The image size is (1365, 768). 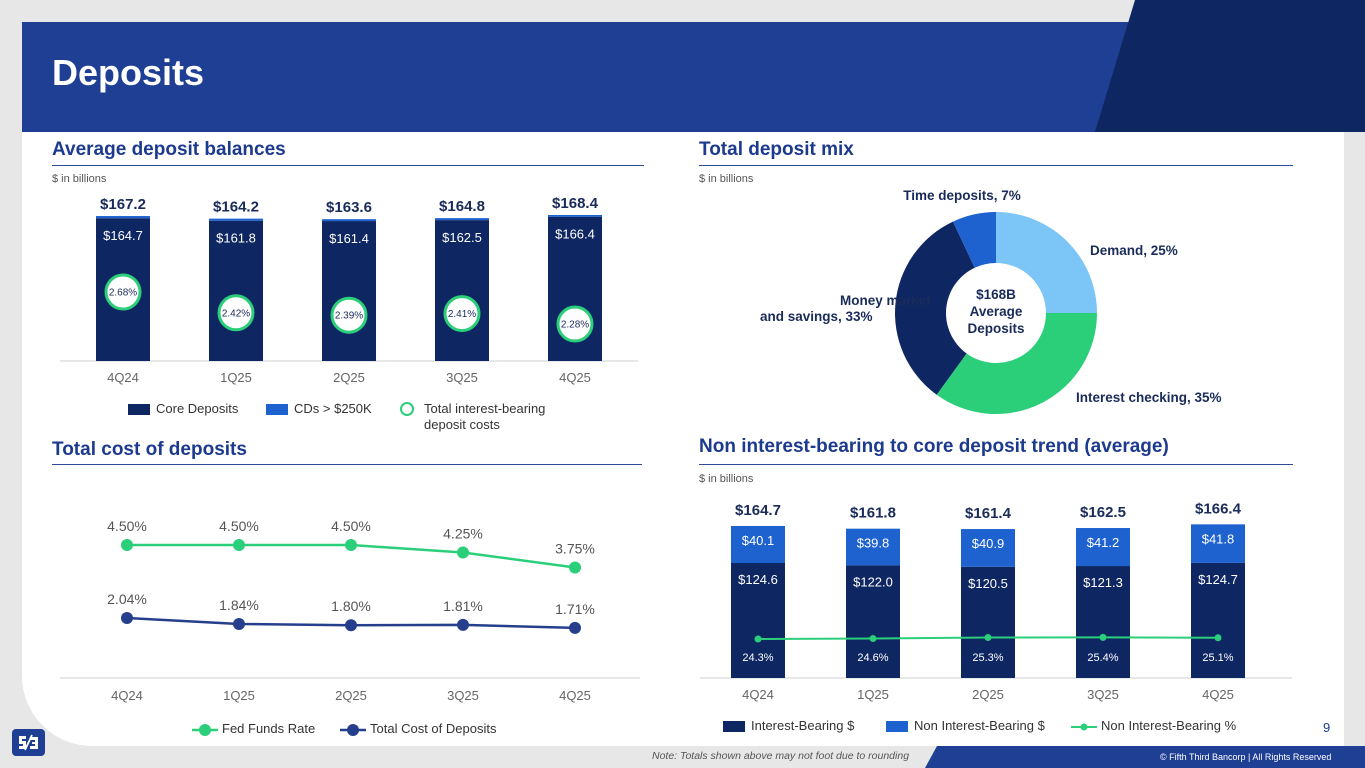 What do you see at coordinates (803, 725) in the screenshot?
I see `ib-legend-label: Interest-Bearing $` at bounding box center [803, 725].